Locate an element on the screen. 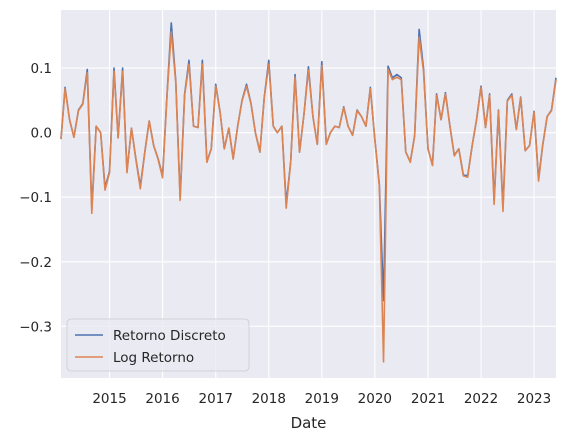  y-tick-label: 0.1 is located at coordinates (41, 69).